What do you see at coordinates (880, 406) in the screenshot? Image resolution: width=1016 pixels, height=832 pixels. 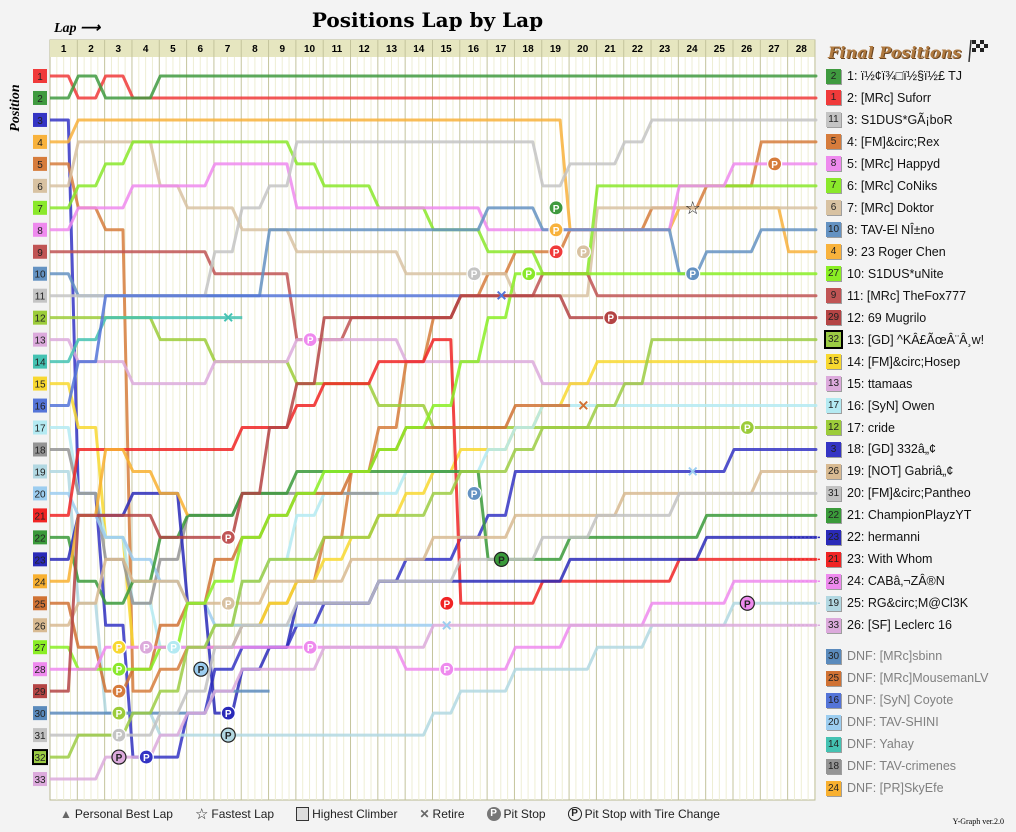 I see `final-position-item: 17 16: [SyN] Owen` at bounding box center [880, 406].